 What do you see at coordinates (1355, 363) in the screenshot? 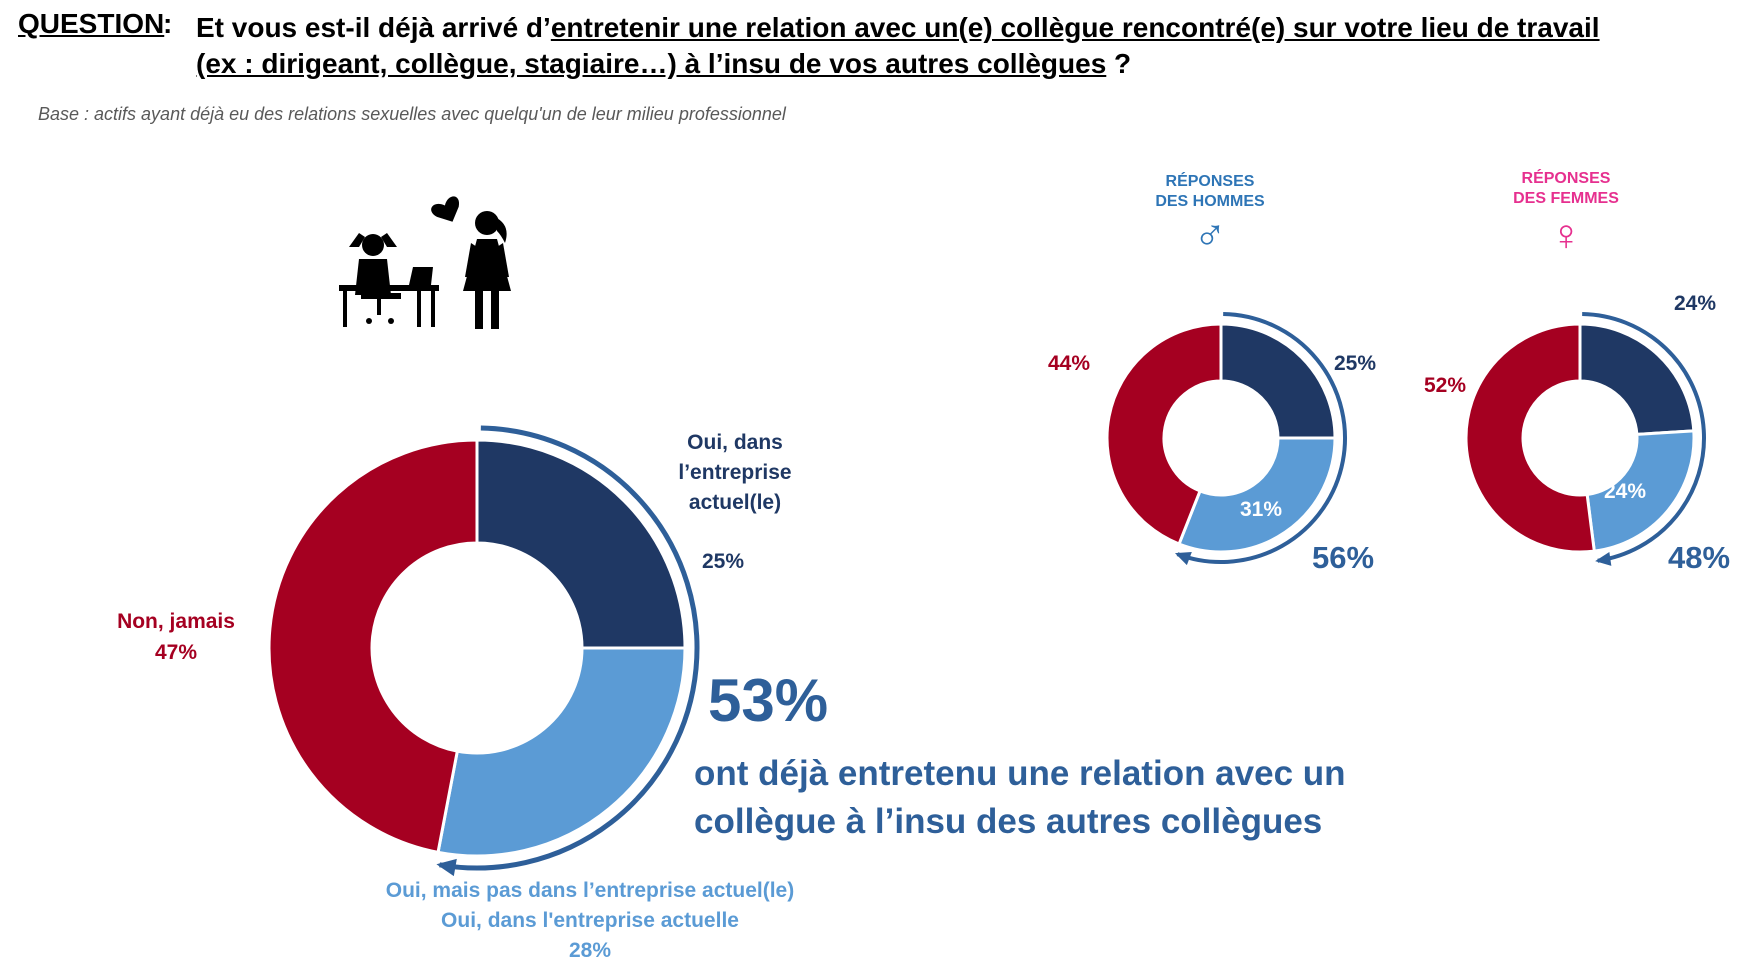
I see `men-dark-value: 25%` at bounding box center [1355, 363].